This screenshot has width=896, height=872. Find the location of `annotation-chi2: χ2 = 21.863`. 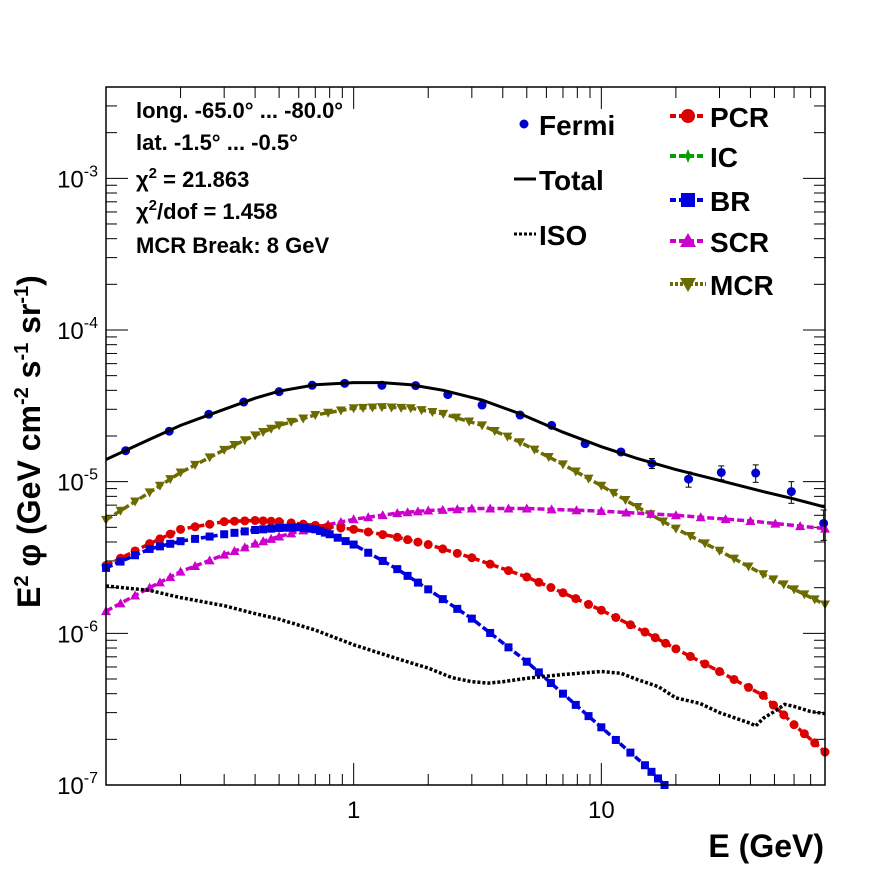

annotation-chi2: χ2 = 21.863 is located at coordinates (192, 178).